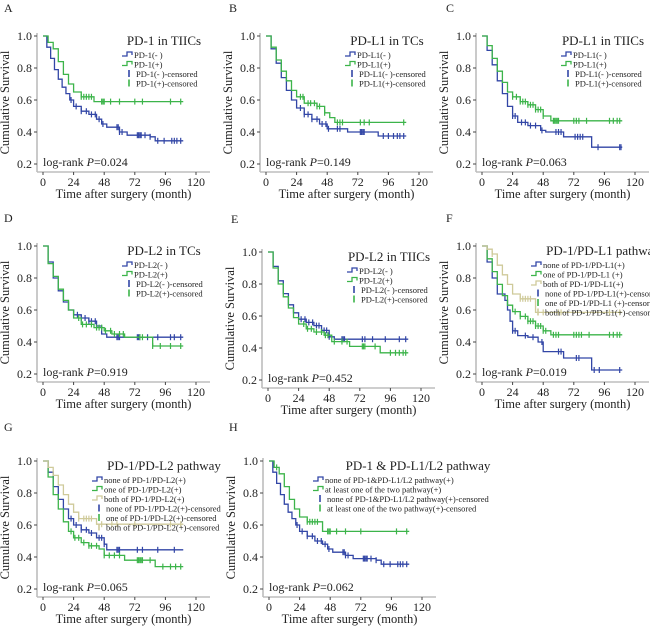  Describe the element at coordinates (111, 372) in the screenshot. I see `p-value: =0.919` at that location.